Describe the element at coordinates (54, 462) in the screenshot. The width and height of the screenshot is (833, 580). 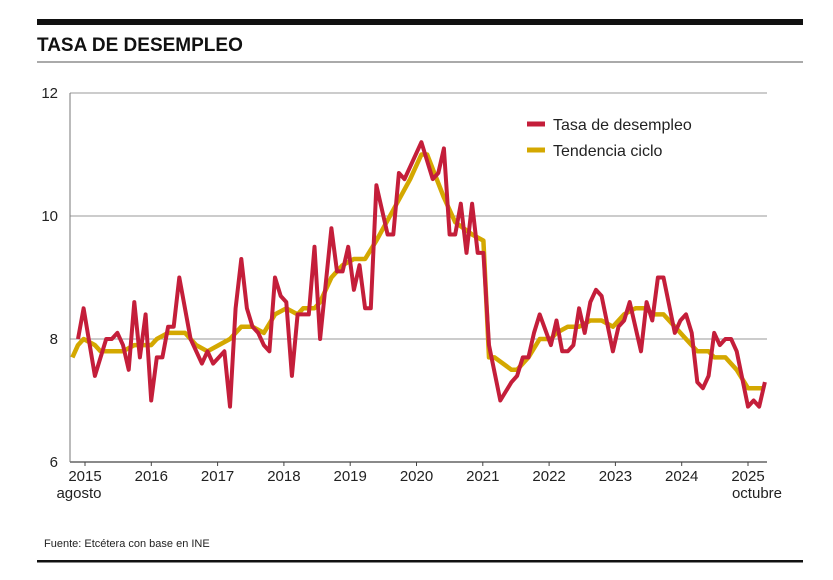
I see `y-tick-label: 6` at that location.